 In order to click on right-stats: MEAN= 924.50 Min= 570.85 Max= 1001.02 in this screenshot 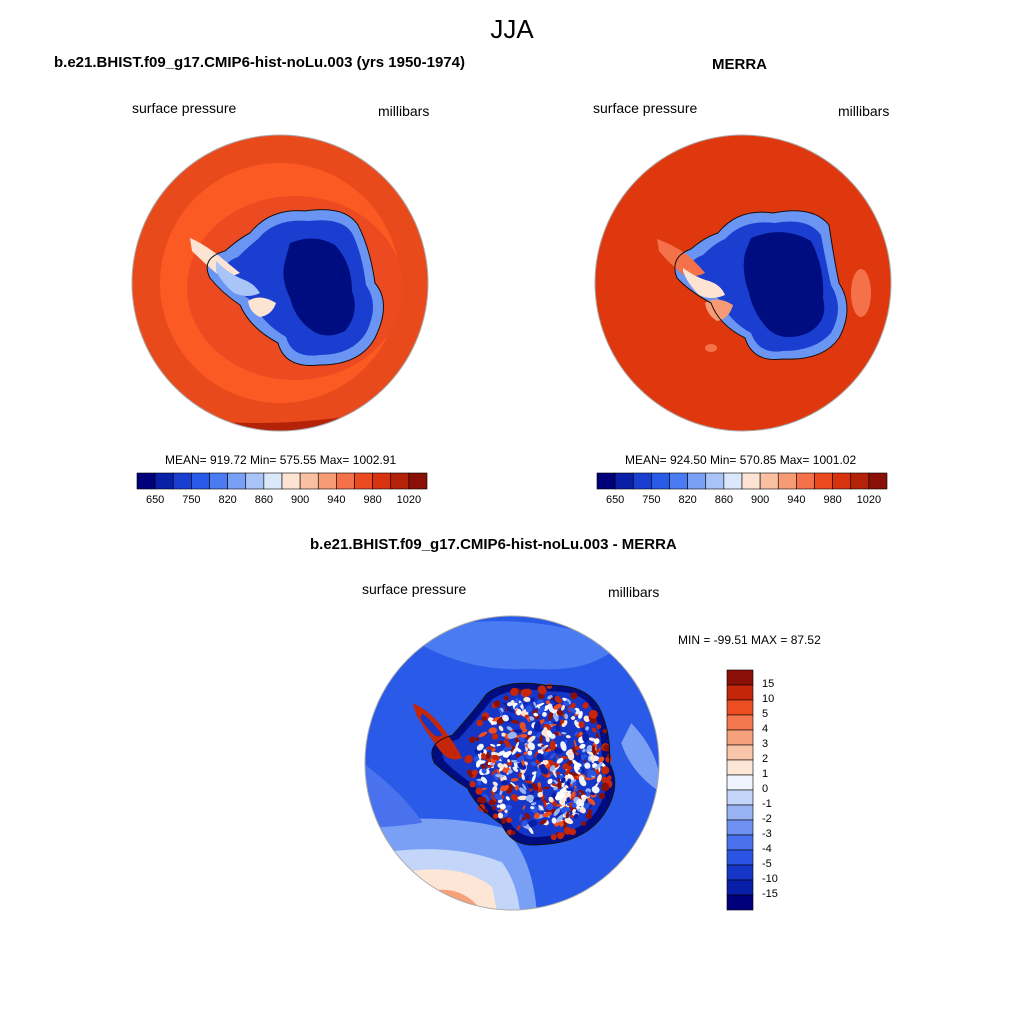, I will do `click(741, 460)`.